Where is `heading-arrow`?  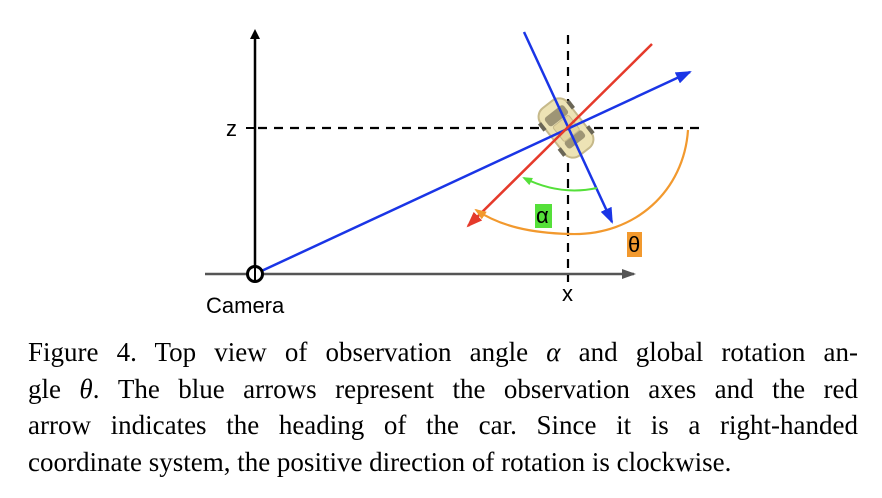 heading-arrow is located at coordinates (559, 135).